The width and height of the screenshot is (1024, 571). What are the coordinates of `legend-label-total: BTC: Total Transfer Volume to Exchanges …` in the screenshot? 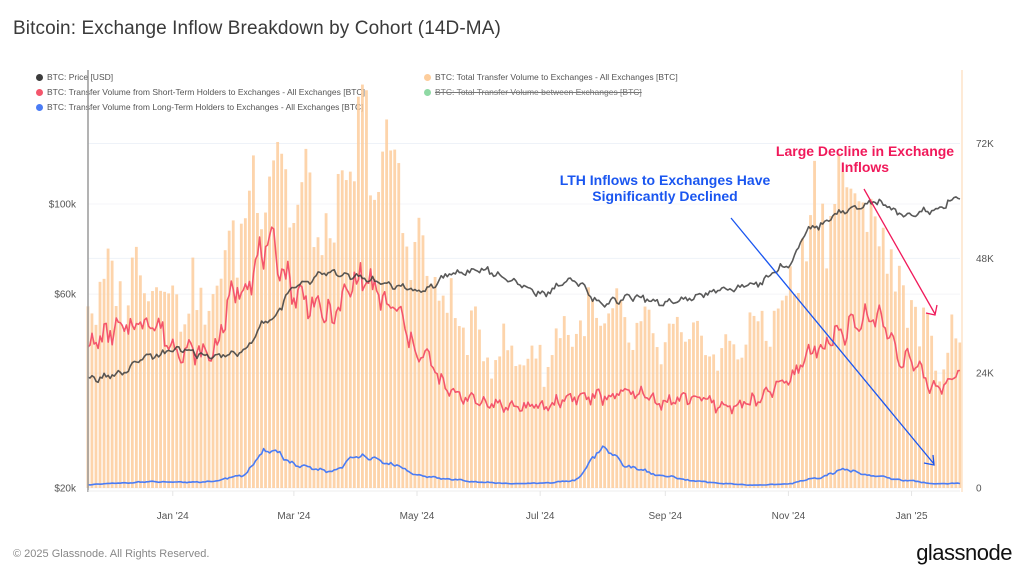 It's located at (556, 77).